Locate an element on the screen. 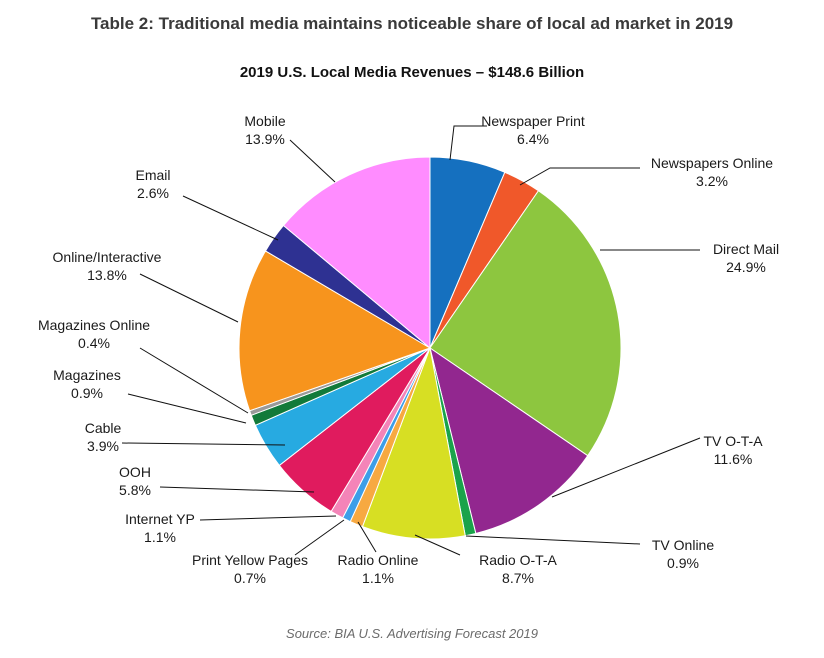  leader-line-internet-yp is located at coordinates (268, 518).